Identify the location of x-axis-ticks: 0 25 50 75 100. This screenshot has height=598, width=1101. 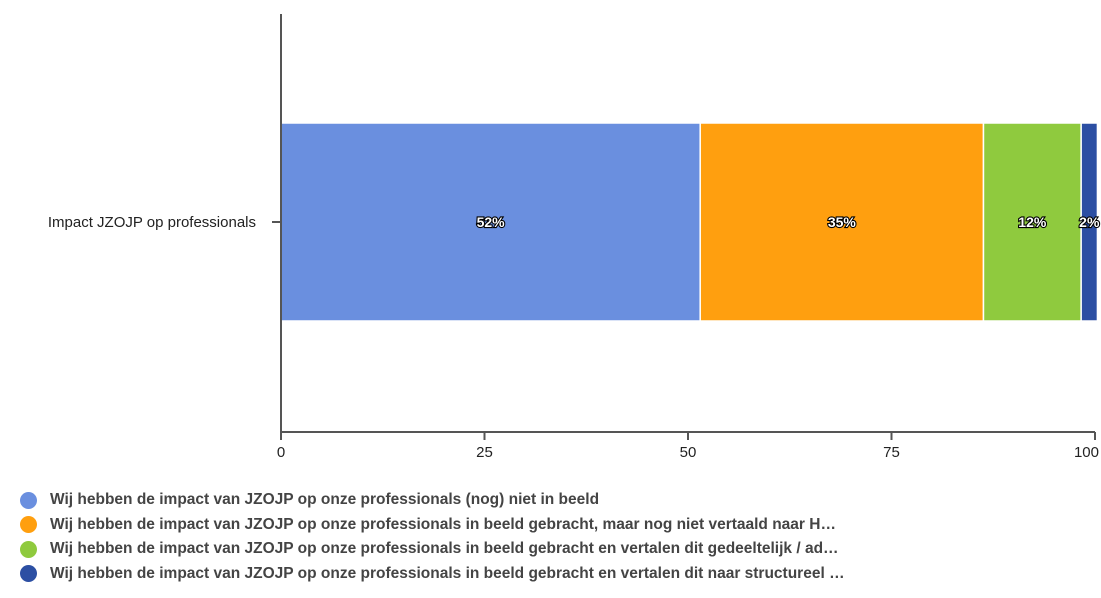
(688, 446).